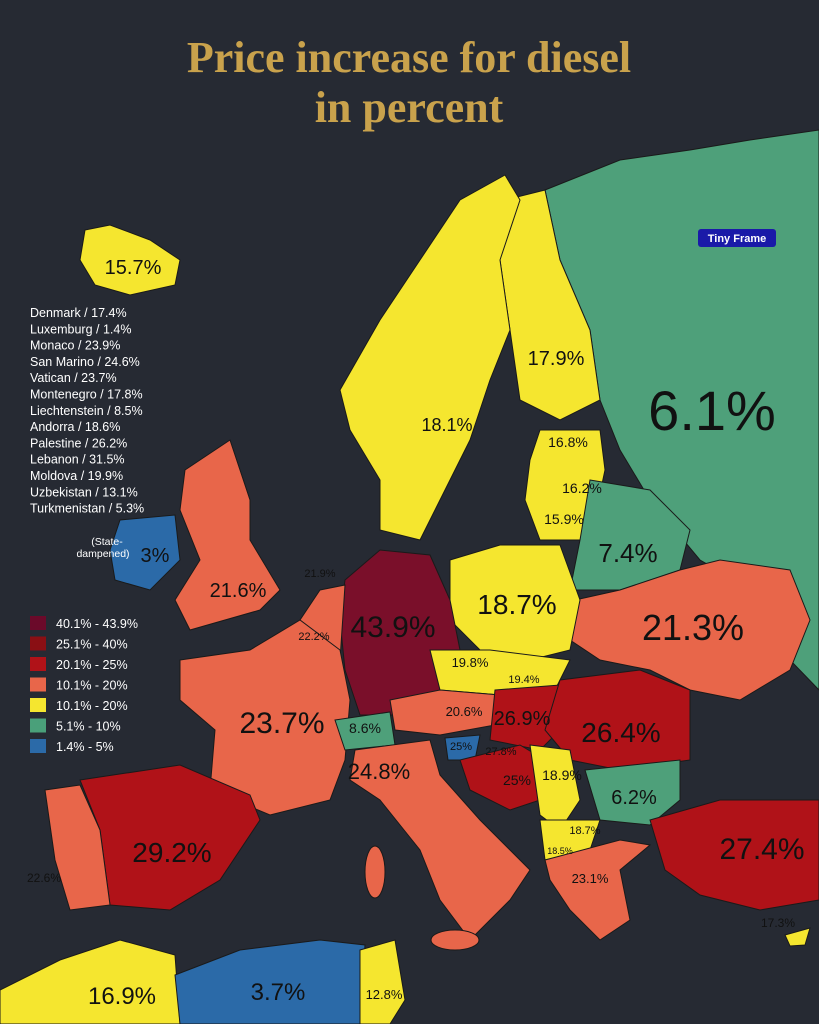  I want to click on map-label: 19.8%, so click(470, 662).